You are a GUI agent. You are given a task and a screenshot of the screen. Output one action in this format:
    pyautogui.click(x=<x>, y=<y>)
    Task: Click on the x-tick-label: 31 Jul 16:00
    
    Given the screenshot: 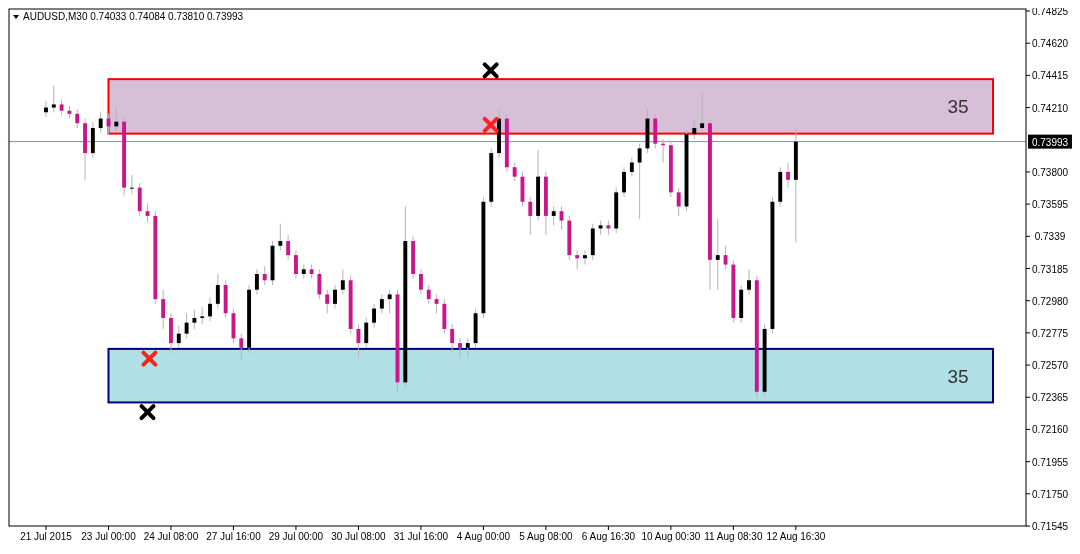 What is the action you would take?
    pyautogui.click(x=421, y=536)
    